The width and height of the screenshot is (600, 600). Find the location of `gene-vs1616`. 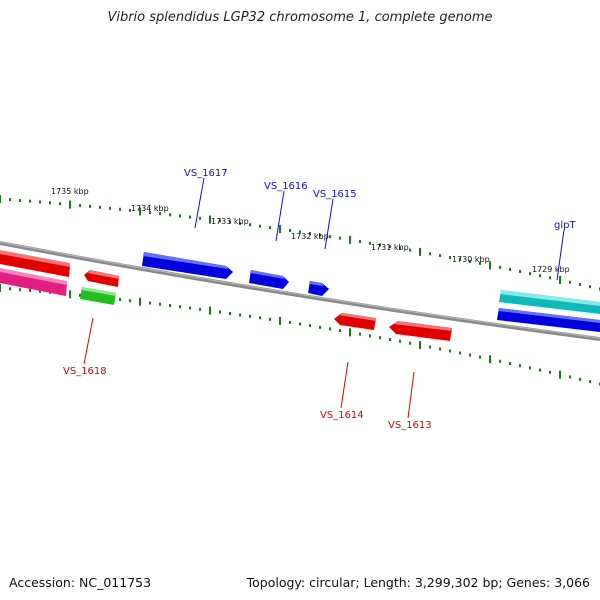

gene-vs1616 is located at coordinates (269, 279).